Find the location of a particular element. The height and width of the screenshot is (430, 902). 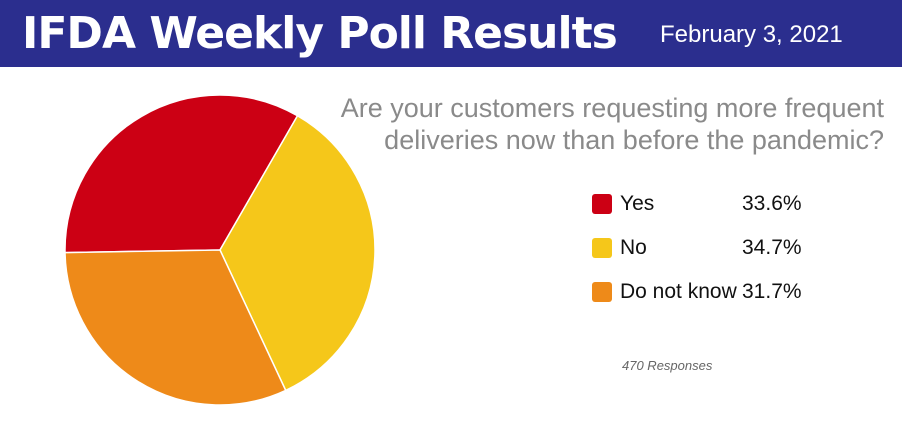

legend-label-no: No is located at coordinates (633, 247).